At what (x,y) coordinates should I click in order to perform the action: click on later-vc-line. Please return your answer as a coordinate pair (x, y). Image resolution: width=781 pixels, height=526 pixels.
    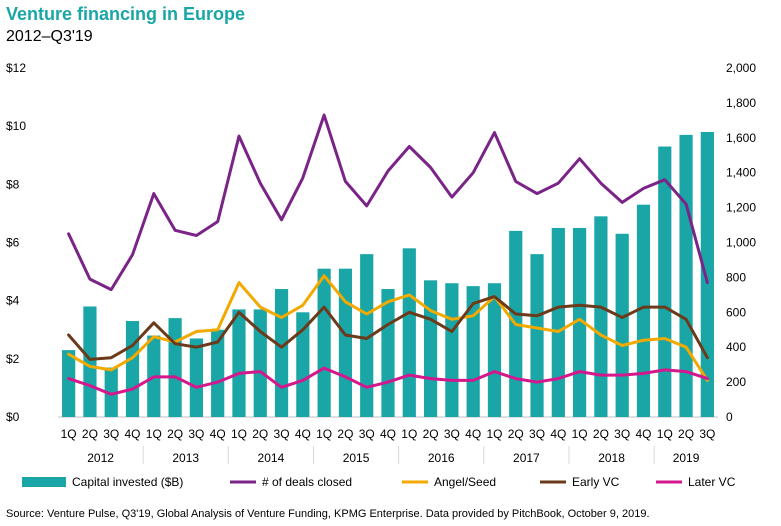
    Looking at the image, I should click on (388, 381).